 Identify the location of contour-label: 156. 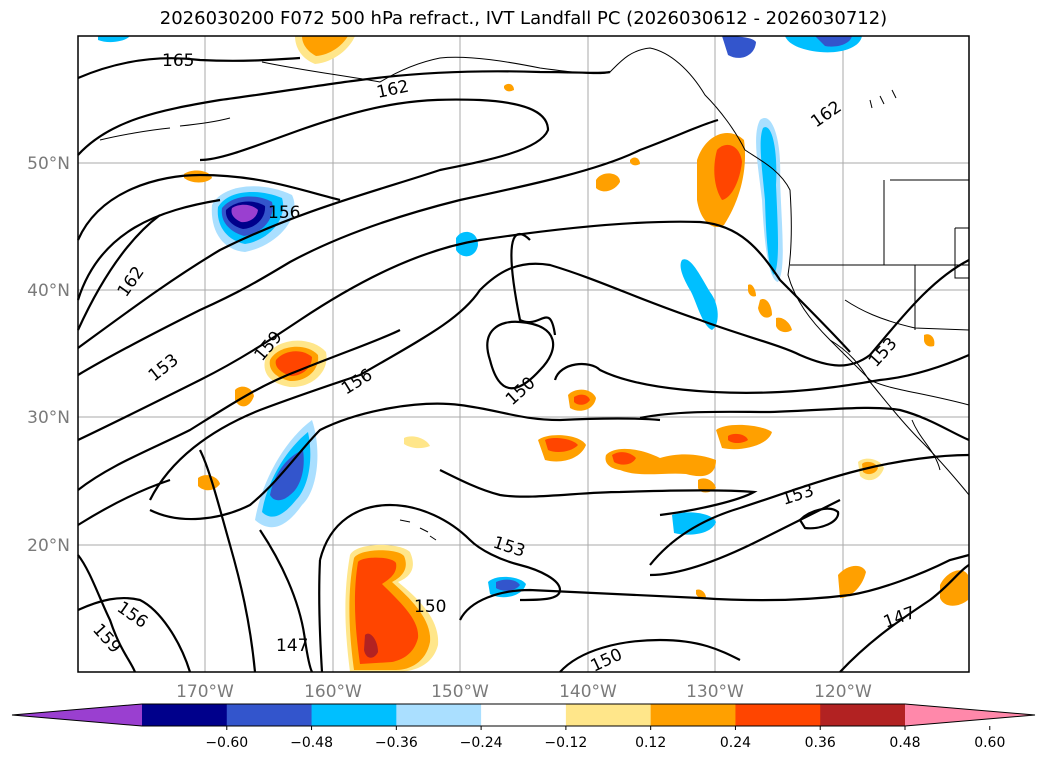
(284, 213).